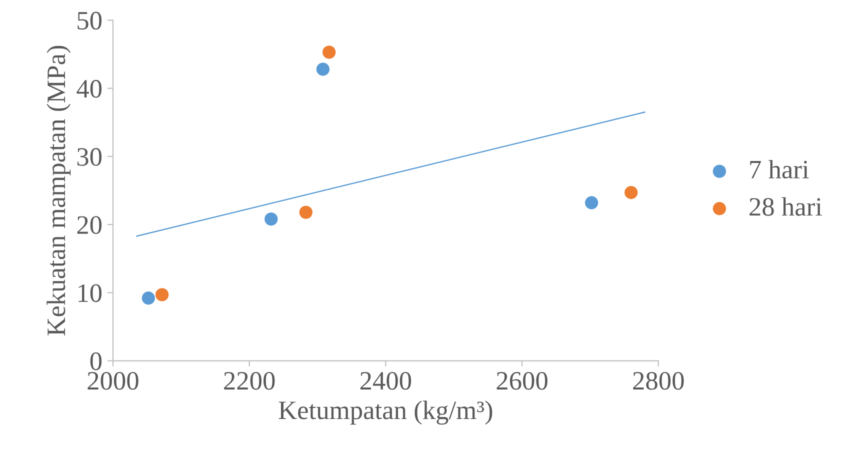  I want to click on y-tick-label: 30, so click(89, 157).